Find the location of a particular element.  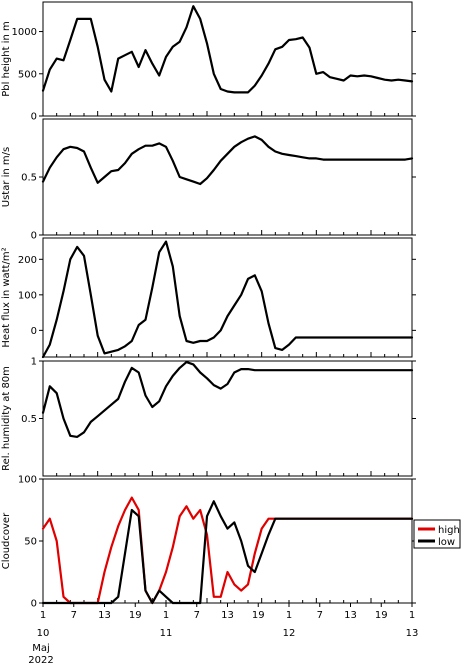

x-day-label: 13 is located at coordinates (412, 633).